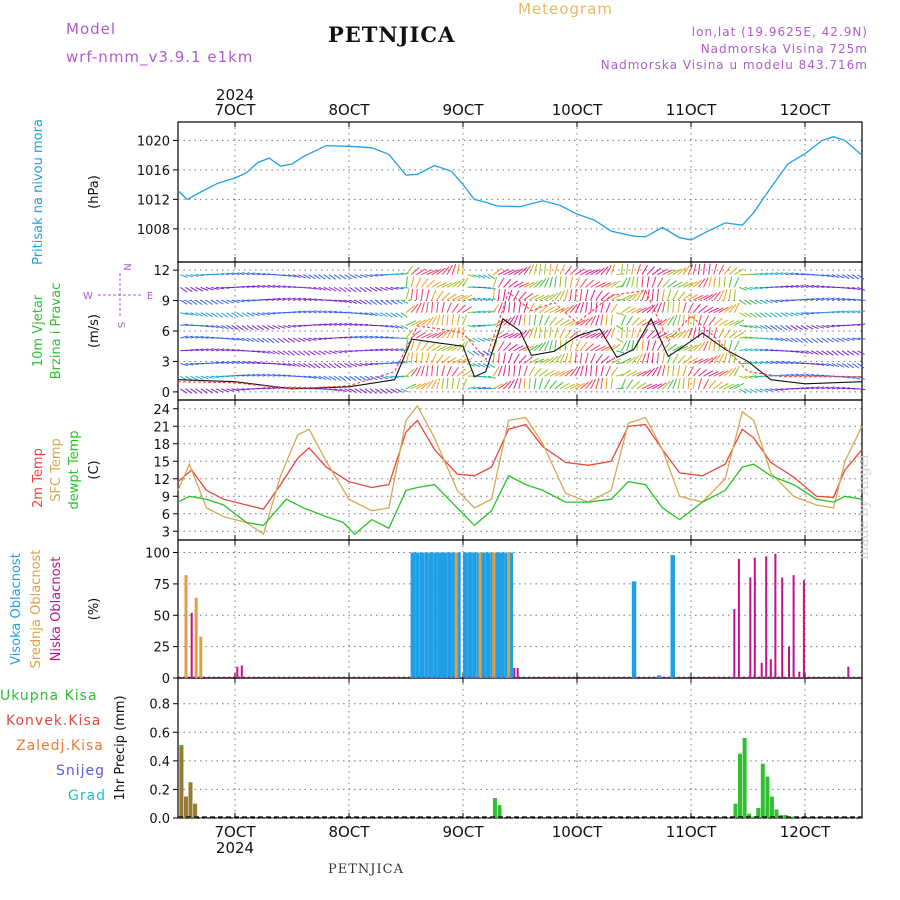  What do you see at coordinates (159, 790) in the screenshot?
I see `y-tick-label: 0.2` at bounding box center [159, 790].